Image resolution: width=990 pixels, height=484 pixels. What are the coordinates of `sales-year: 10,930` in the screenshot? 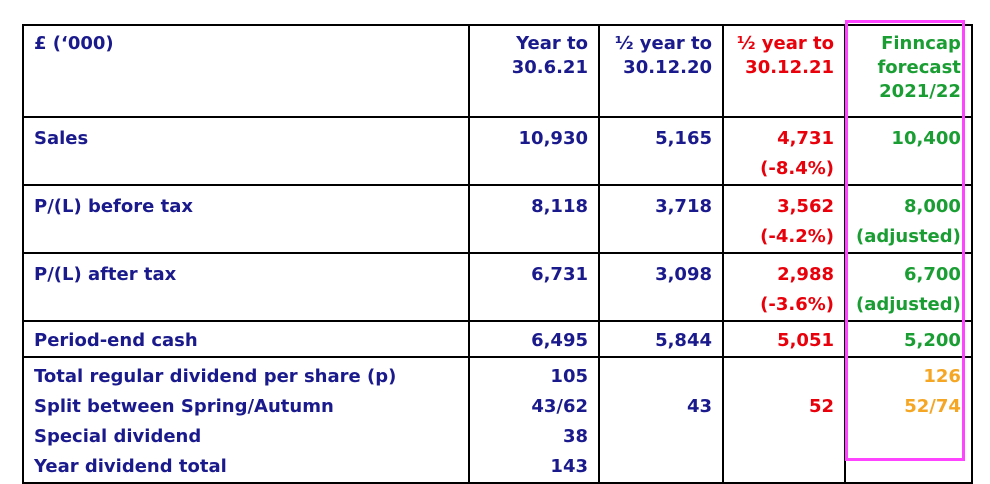 It's located at (534, 151).